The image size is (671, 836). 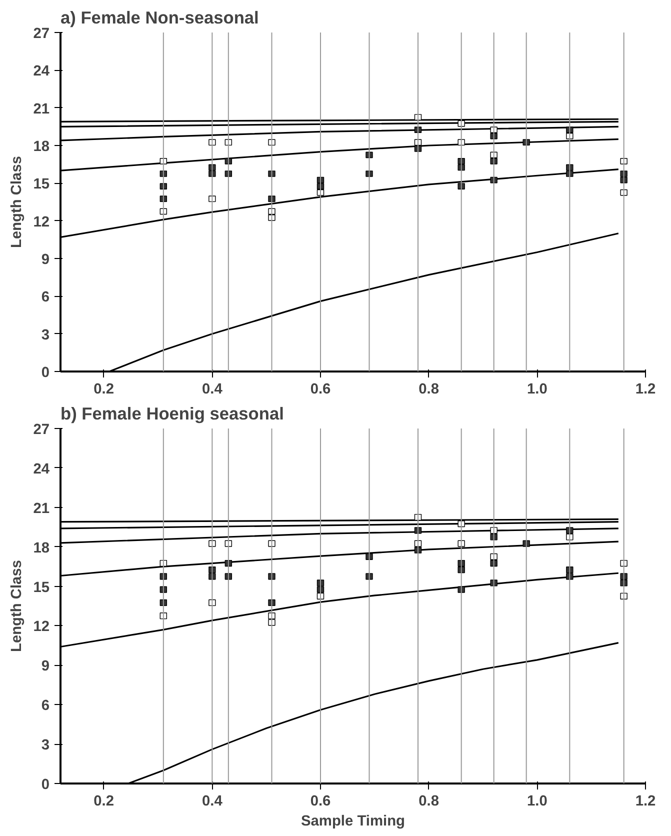 I want to click on chart-title: a) Female Non-seasonal, so click(x=159, y=18).